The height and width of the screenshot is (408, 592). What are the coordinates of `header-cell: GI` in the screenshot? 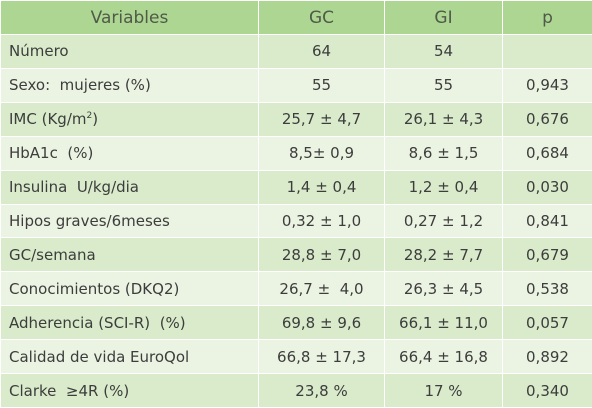 It's located at (443, 17).